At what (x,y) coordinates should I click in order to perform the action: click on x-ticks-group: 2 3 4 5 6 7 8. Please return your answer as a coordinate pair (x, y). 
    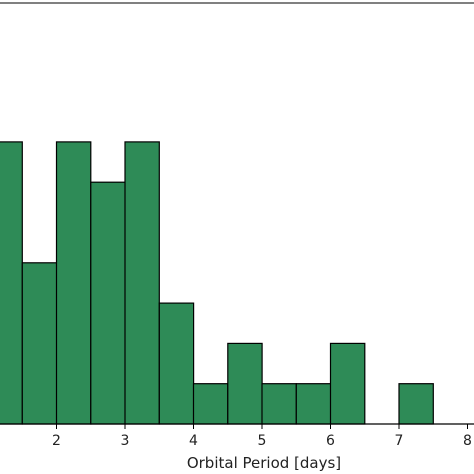
    Looking at the image, I should click on (262, 436).